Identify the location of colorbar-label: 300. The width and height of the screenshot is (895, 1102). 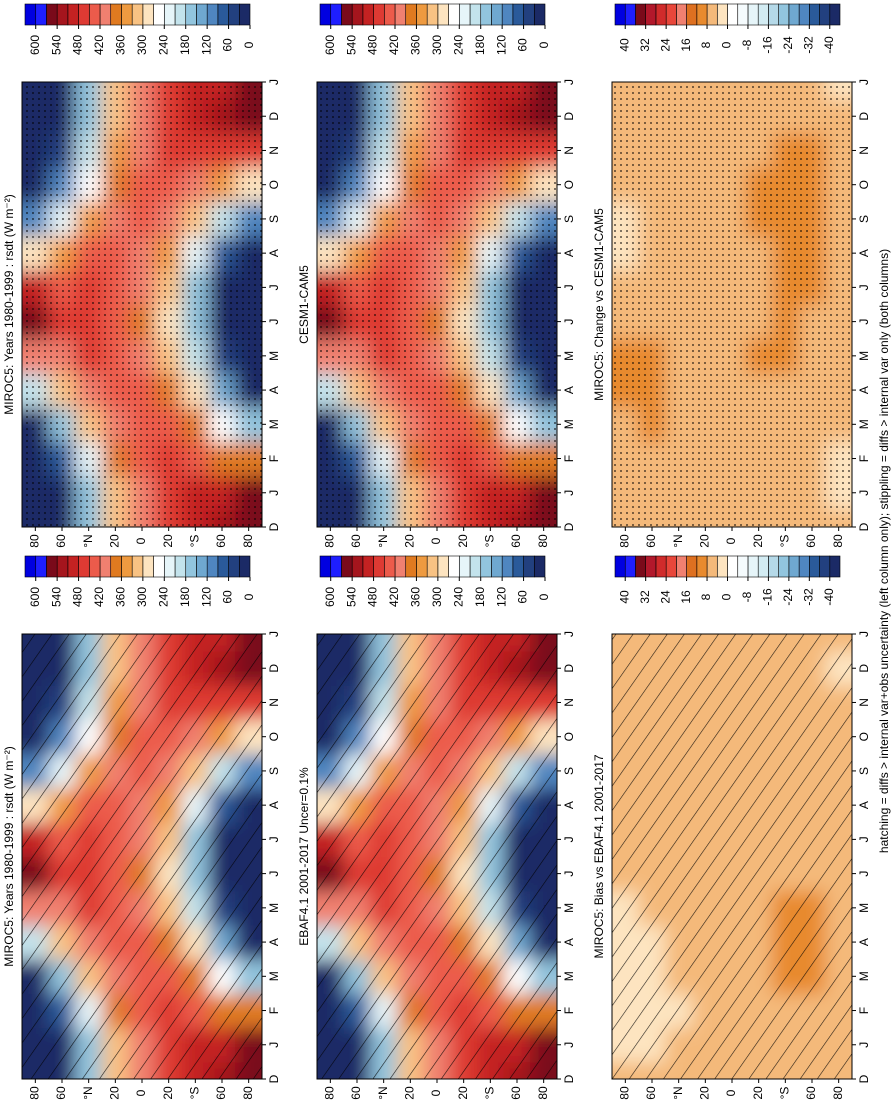
(142, 597).